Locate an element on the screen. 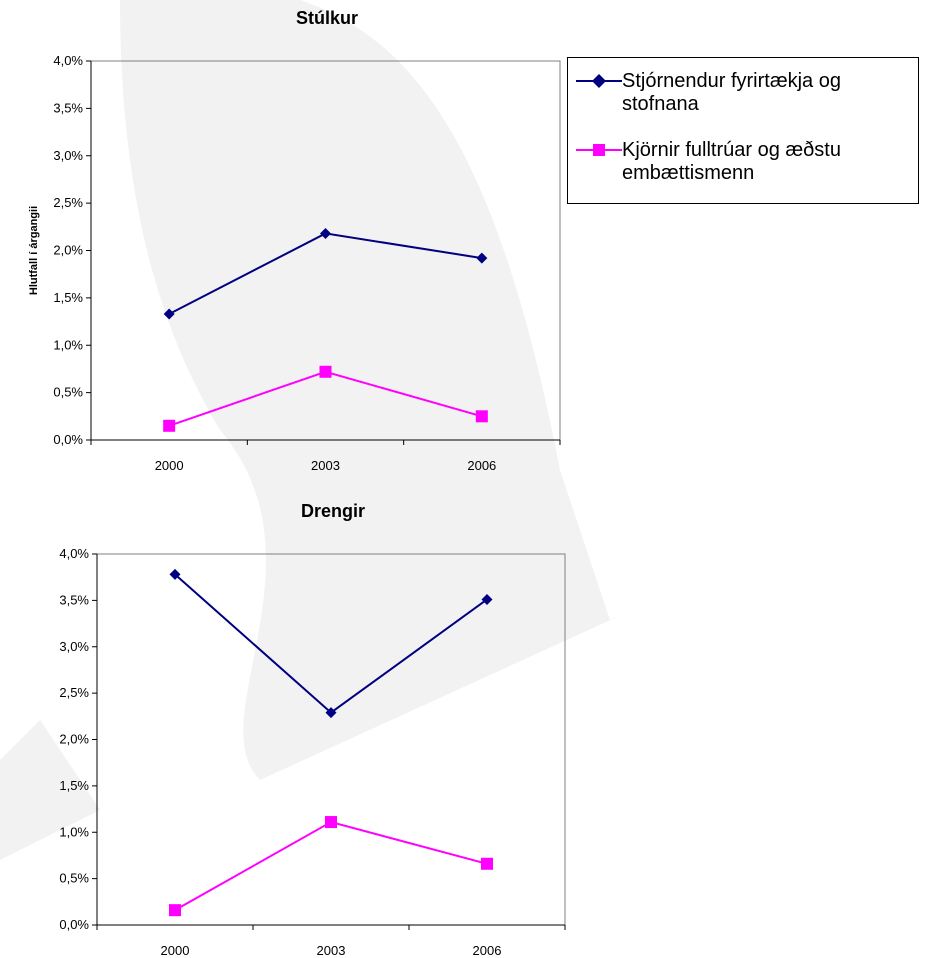  legend-swatch-diamond is located at coordinates (599, 81).